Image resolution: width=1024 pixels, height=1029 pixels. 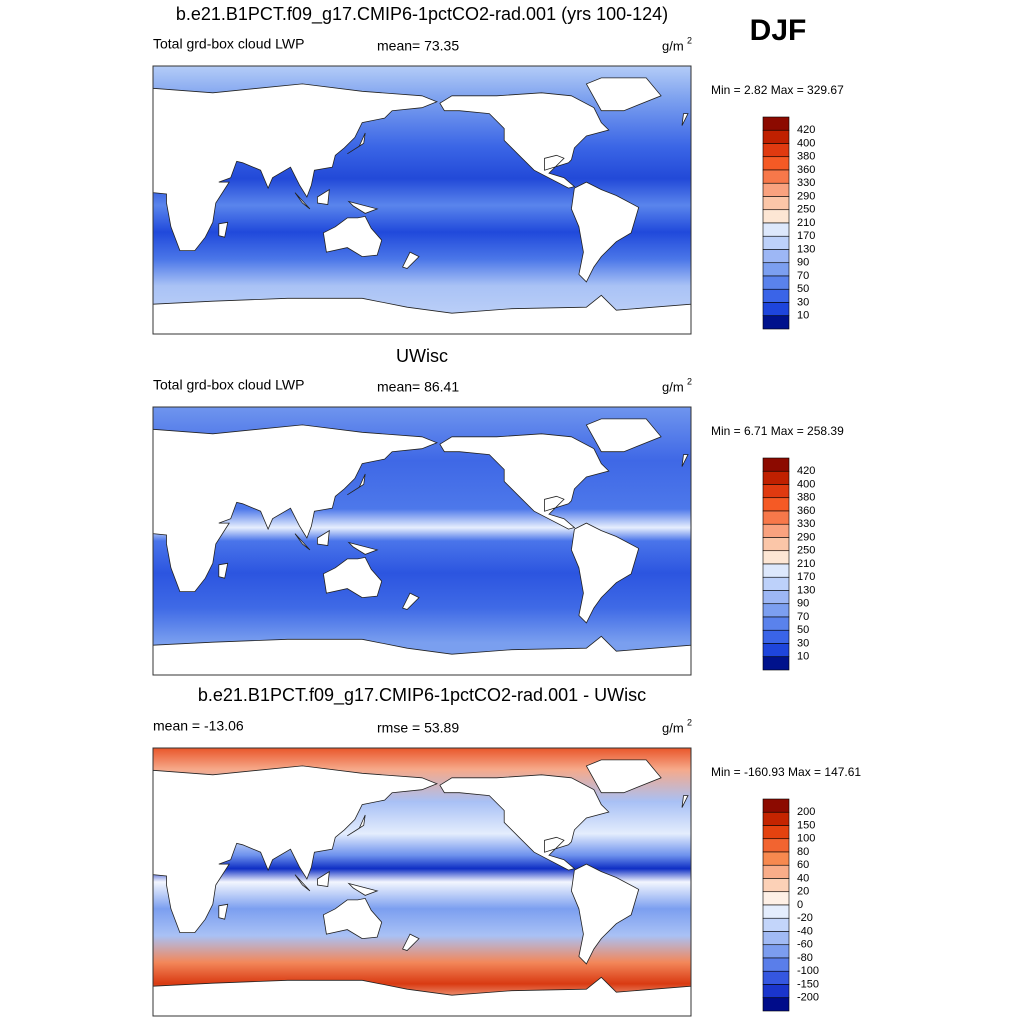 I want to click on min-max: Min = 2.82 Max = 329.67, so click(x=777, y=90).